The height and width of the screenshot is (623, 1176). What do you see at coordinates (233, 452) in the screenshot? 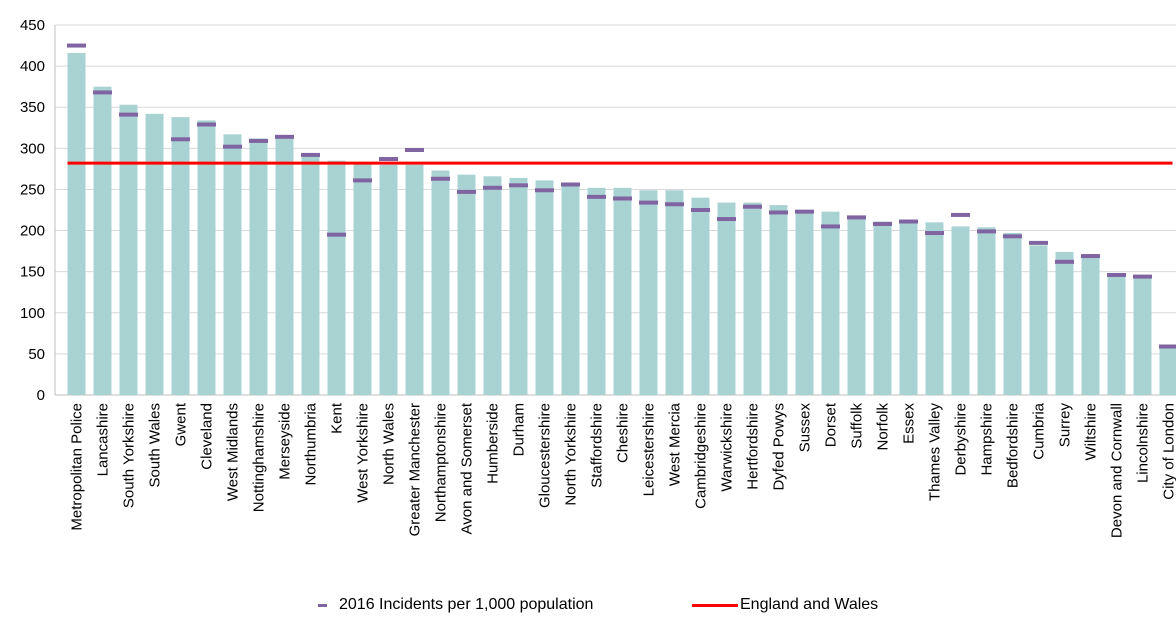
I see `x-tick-label: West Midlands` at bounding box center [233, 452].